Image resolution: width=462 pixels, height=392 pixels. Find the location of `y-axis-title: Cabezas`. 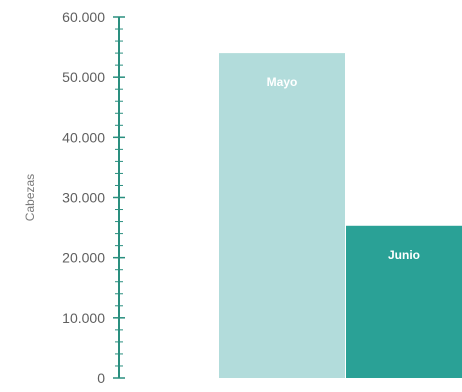

y-axis-title: Cabezas is located at coordinates (30, 197).